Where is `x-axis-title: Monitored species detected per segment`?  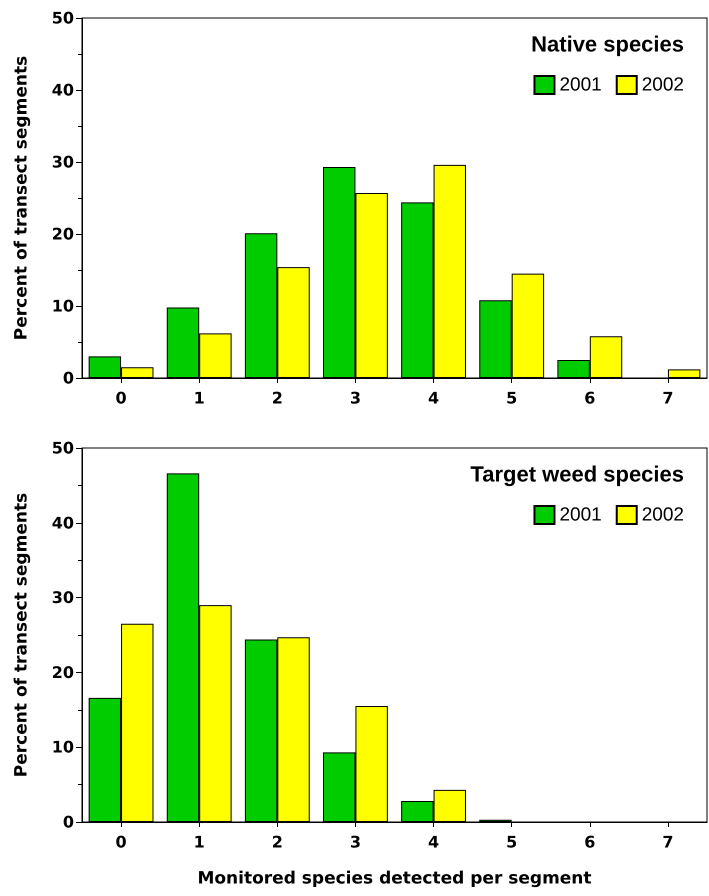 x-axis-title: Monitored species detected per segment is located at coordinates (394, 878).